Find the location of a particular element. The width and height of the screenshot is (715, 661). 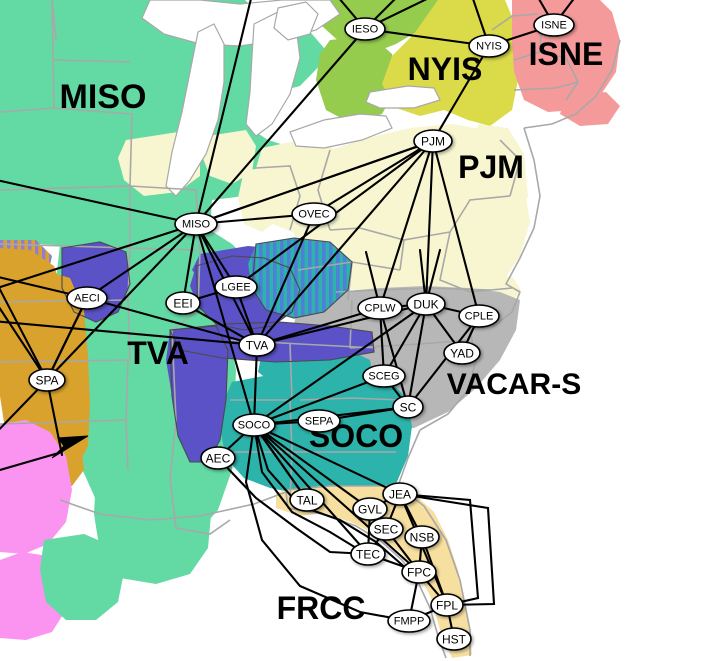

tie-line-pjm-nyis is located at coordinates (461, 93).